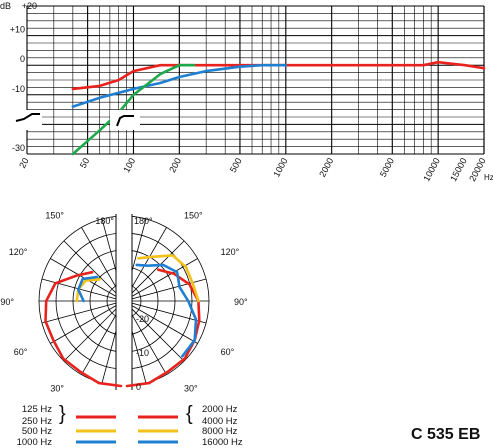 Image resolution: width=493 pixels, height=448 pixels. What do you see at coordinates (488, 177) in the screenshot?
I see `x-unit-label: Hz` at bounding box center [488, 177].